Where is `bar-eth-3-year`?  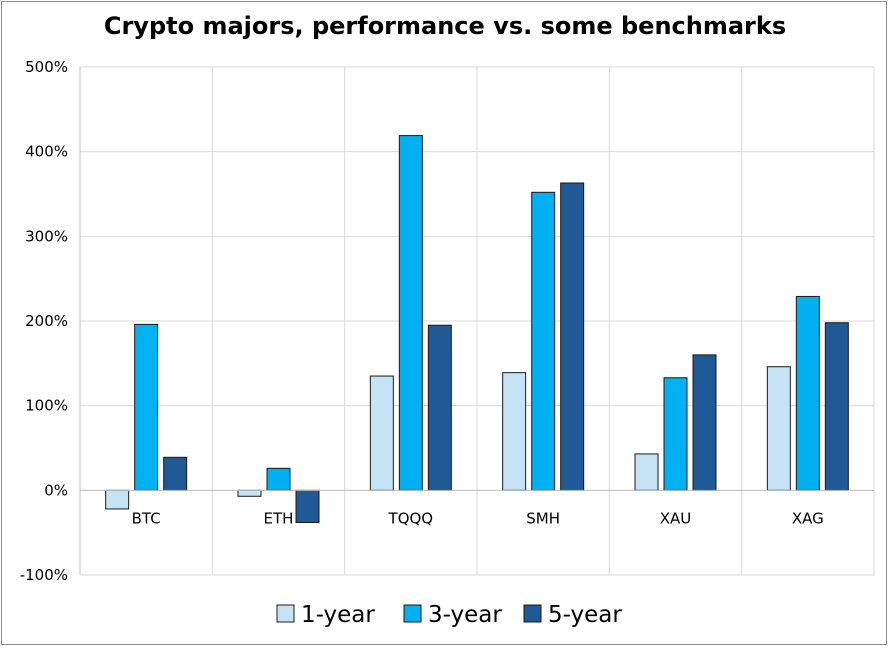 bar-eth-3-year is located at coordinates (278, 479).